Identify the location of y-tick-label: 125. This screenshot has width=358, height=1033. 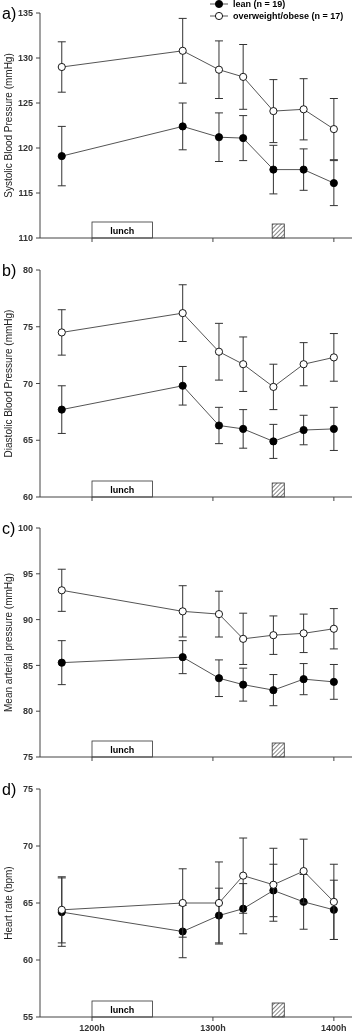
(25, 103).